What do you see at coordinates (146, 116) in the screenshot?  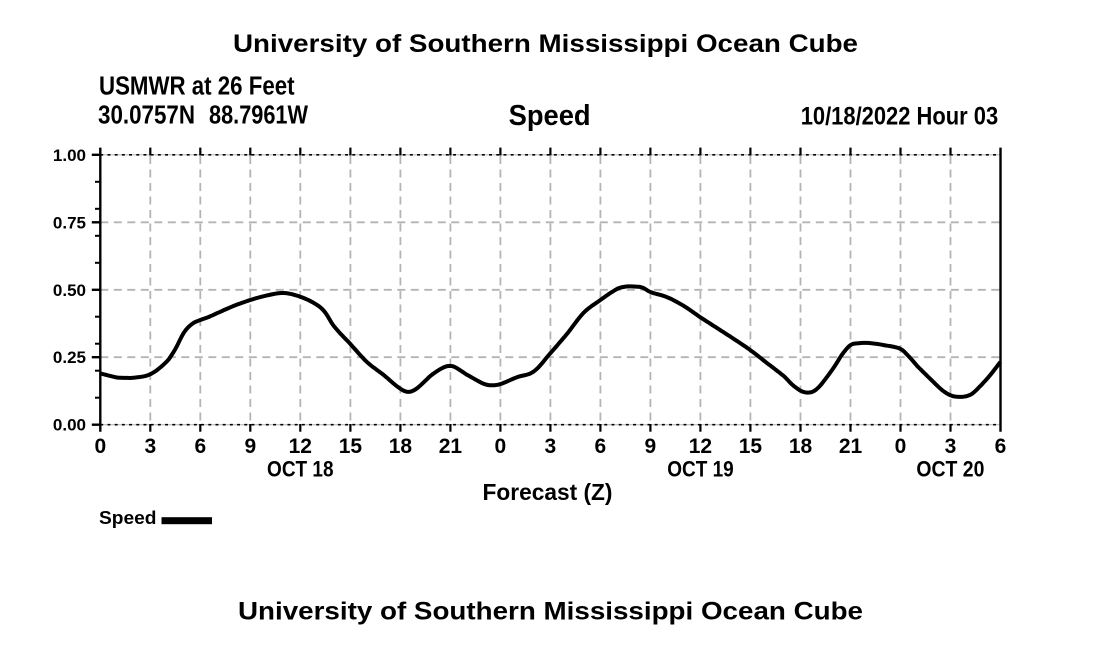 I see `svg-text: 30.0757N` at bounding box center [146, 116].